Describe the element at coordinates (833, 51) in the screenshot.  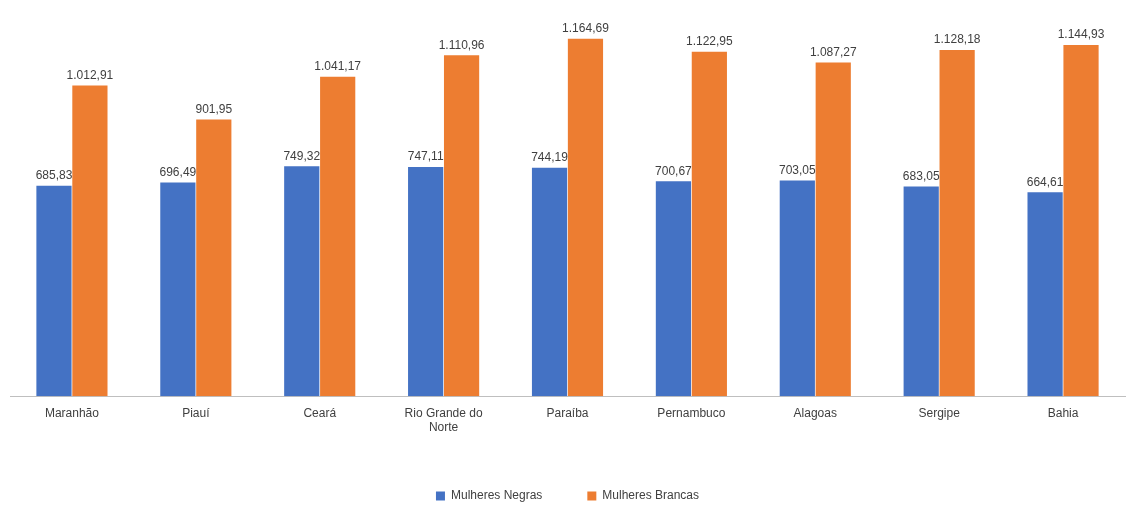
I see `data-label: 1.087,27` at that location.